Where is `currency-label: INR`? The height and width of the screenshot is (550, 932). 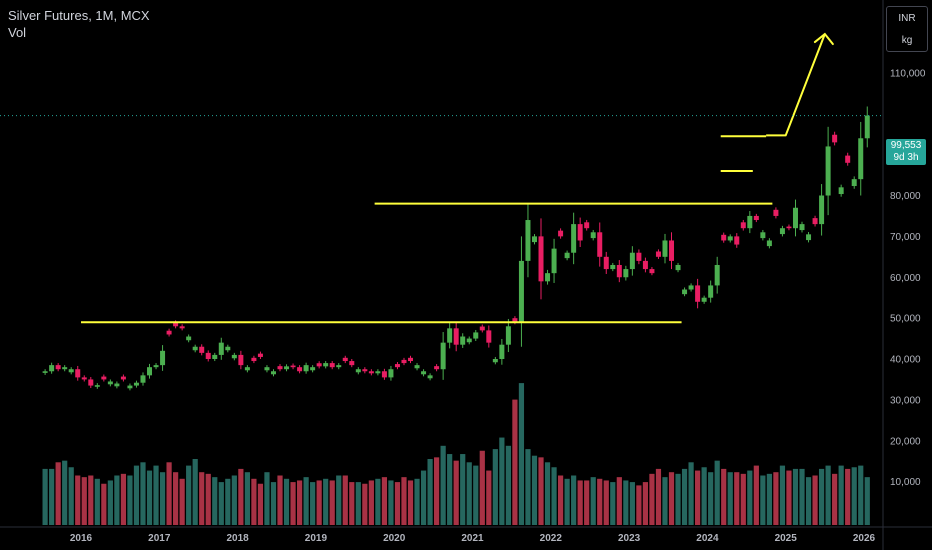
currency-label: INR is located at coordinates (907, 18).